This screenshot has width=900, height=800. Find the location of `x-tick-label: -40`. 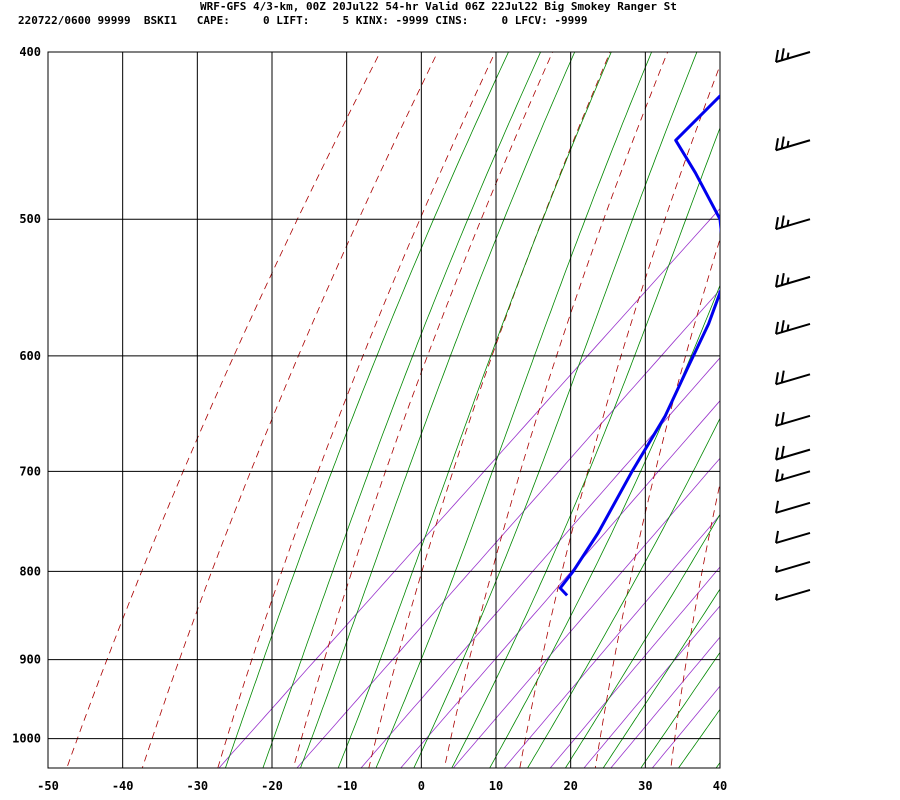

x-tick-label: -40 is located at coordinates (123, 786).